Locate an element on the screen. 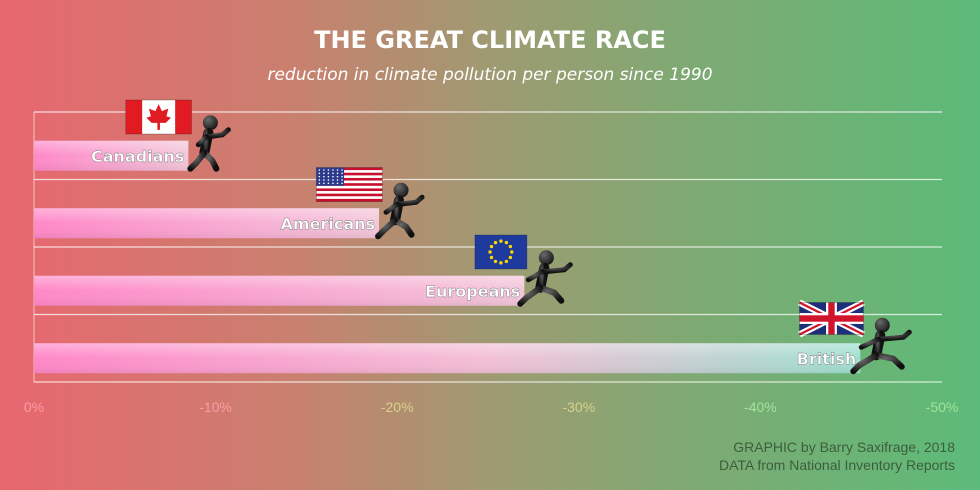 This screenshot has height=490, width=980. x-tick-label: -30% is located at coordinates (578, 407).